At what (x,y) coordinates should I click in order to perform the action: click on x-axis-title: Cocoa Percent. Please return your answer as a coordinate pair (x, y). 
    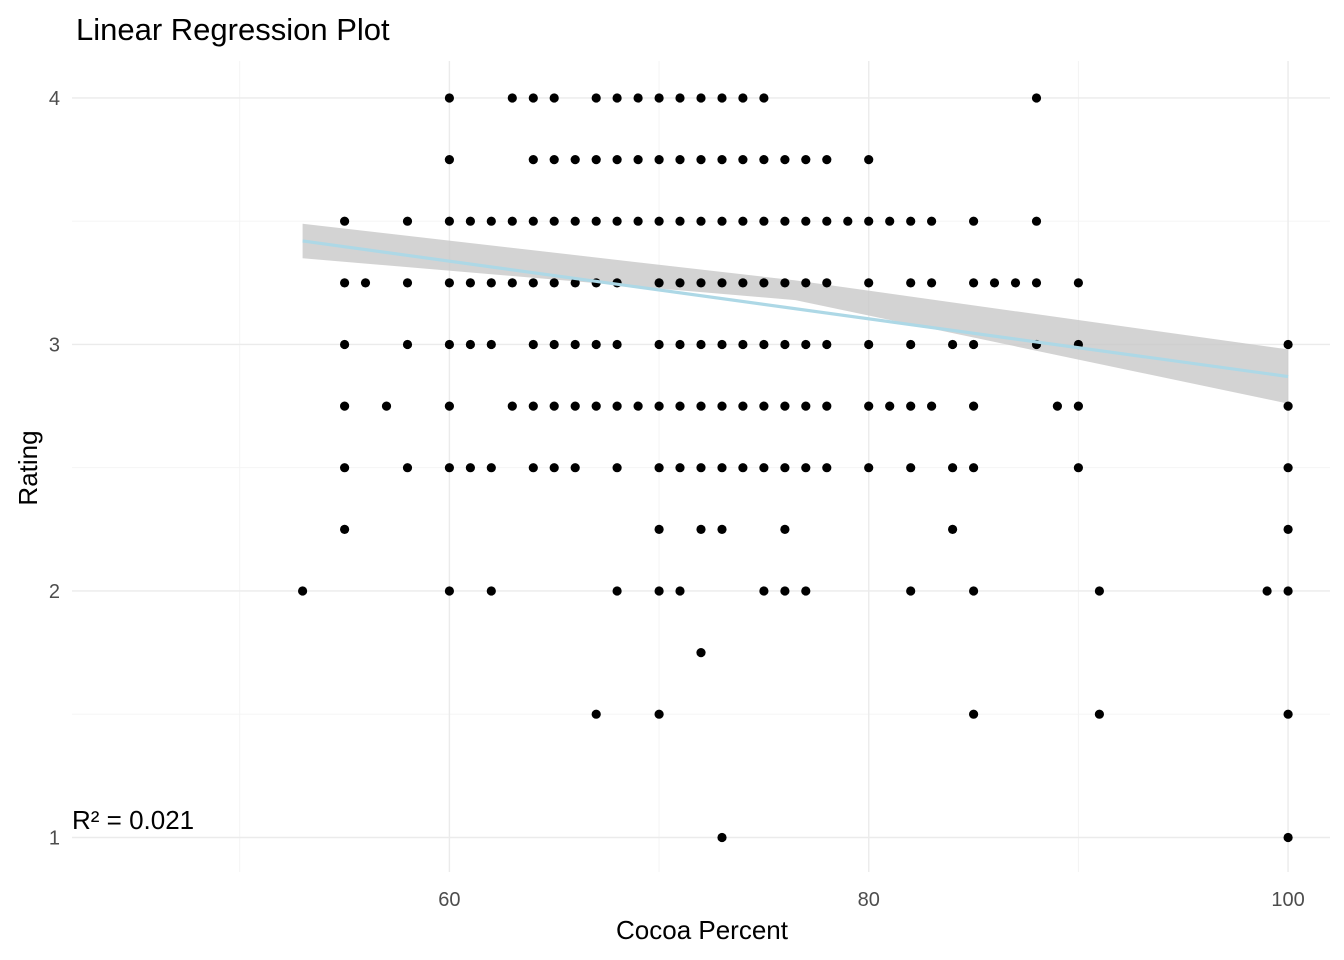
    Looking at the image, I should click on (702, 930).